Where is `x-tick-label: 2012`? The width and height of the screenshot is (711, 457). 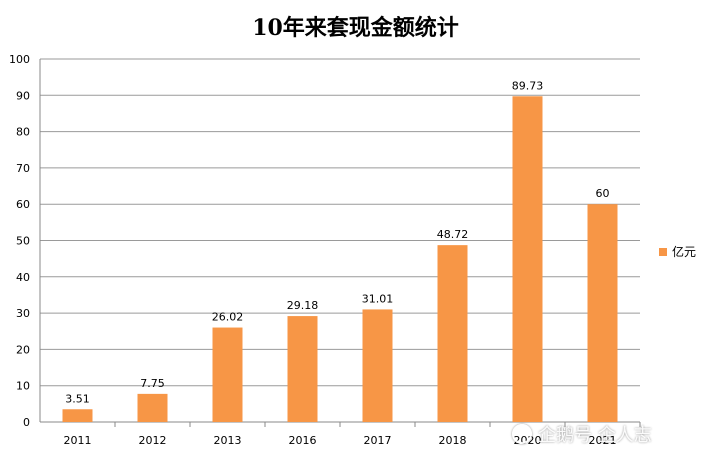
x-tick-label: 2012 is located at coordinates (153, 440).